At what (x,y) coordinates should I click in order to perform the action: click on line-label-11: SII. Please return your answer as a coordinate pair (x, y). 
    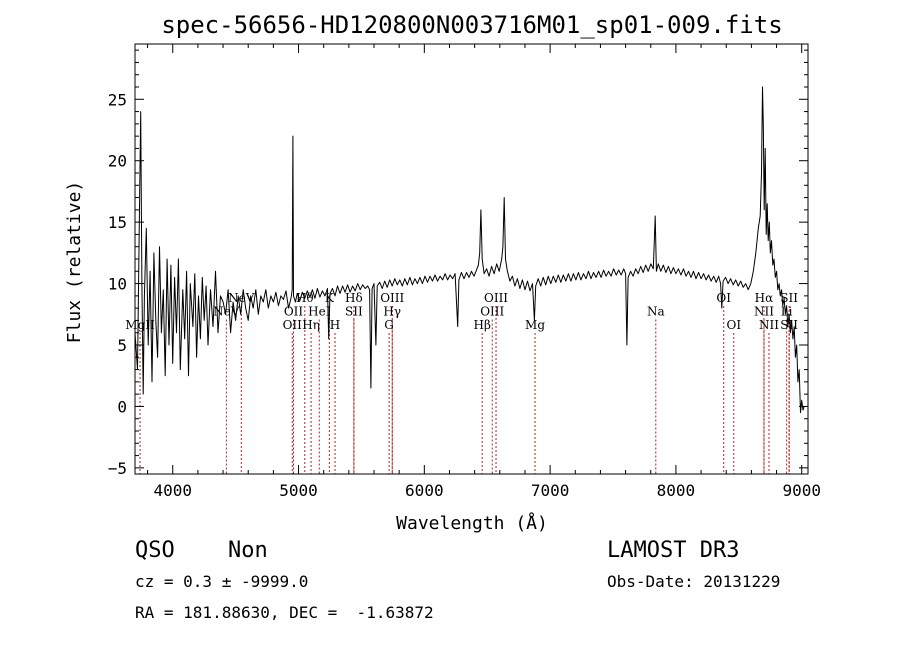
    Looking at the image, I should click on (354, 312).